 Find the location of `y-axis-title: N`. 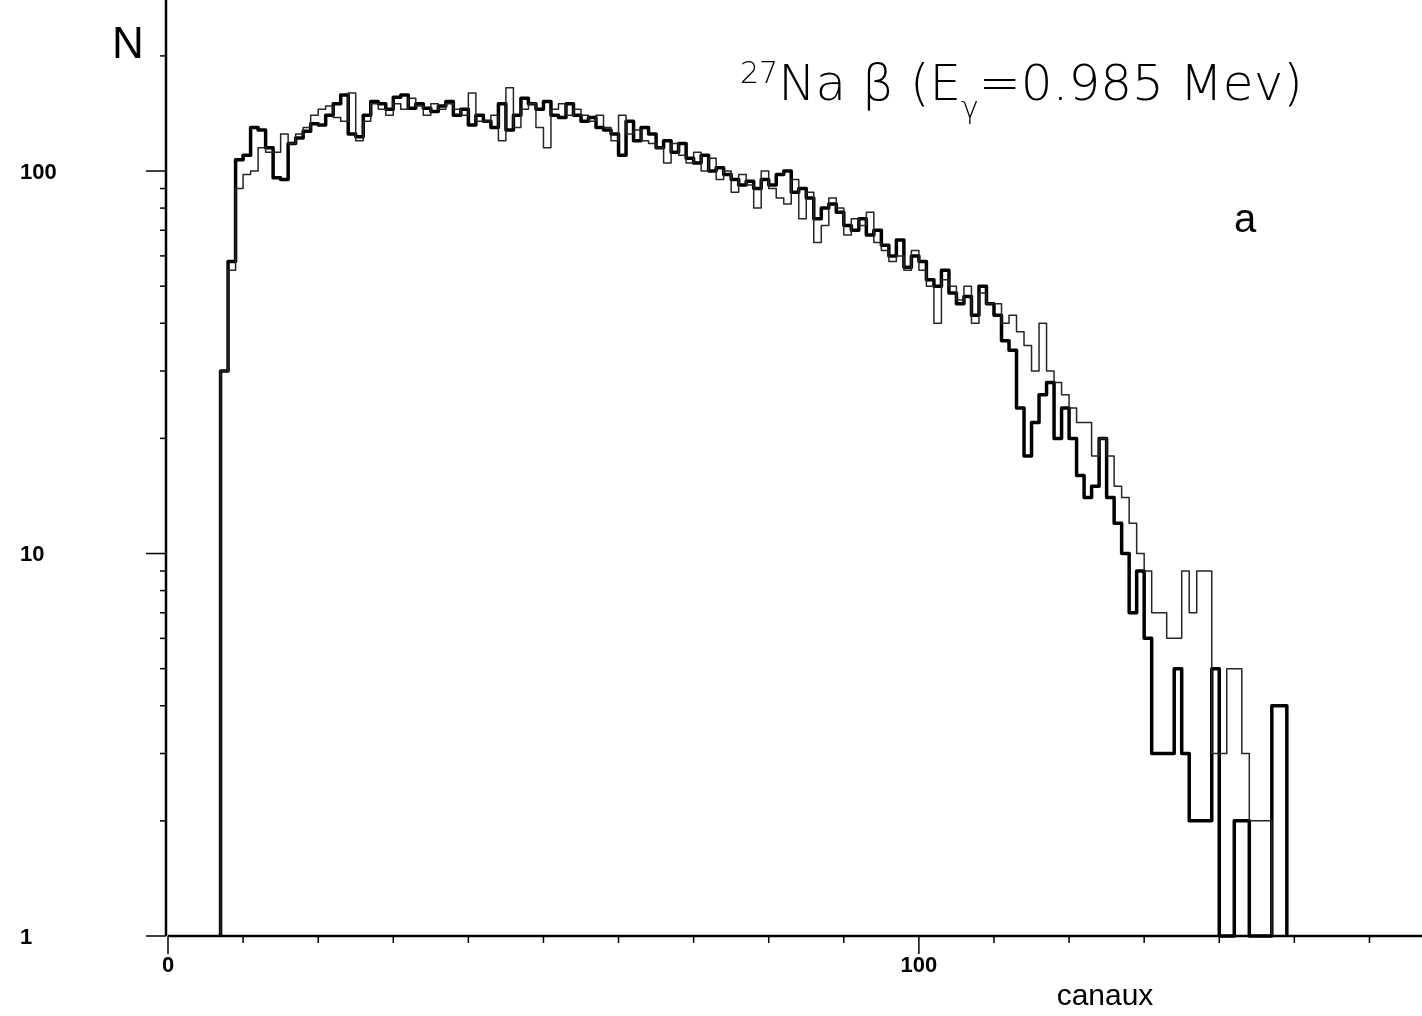

y-axis-title: N is located at coordinates (128, 42).